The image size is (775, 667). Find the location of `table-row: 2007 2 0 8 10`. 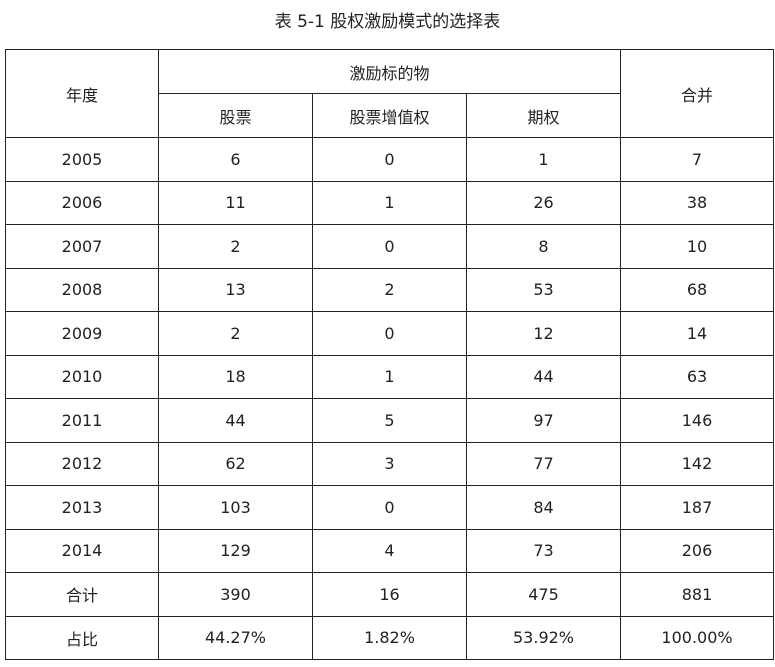

table-row: 2007 2 0 8 10 is located at coordinates (390, 246).